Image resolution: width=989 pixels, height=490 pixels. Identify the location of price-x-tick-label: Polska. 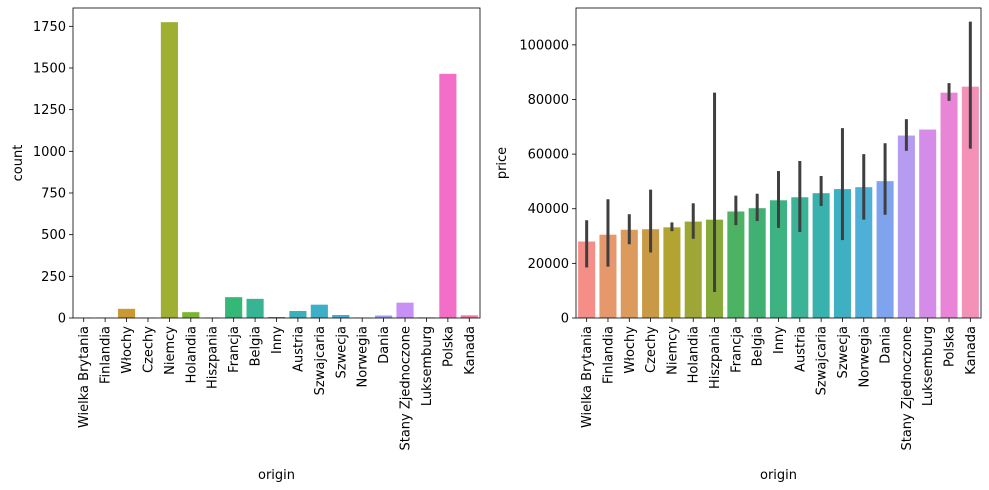
(950, 346).